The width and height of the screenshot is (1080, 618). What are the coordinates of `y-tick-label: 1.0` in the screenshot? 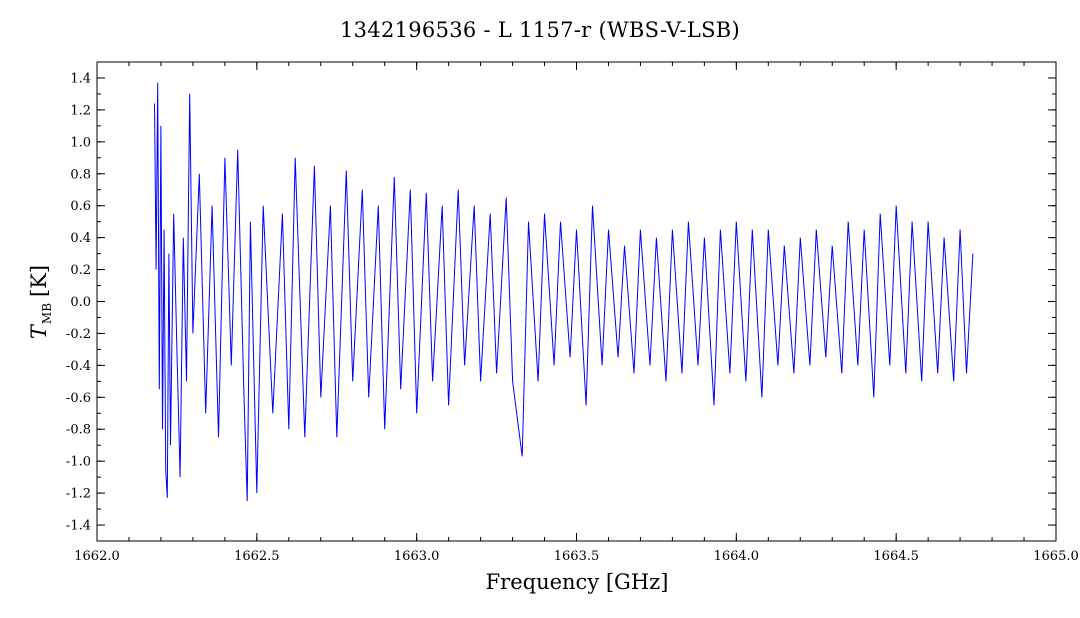 It's located at (80, 142).